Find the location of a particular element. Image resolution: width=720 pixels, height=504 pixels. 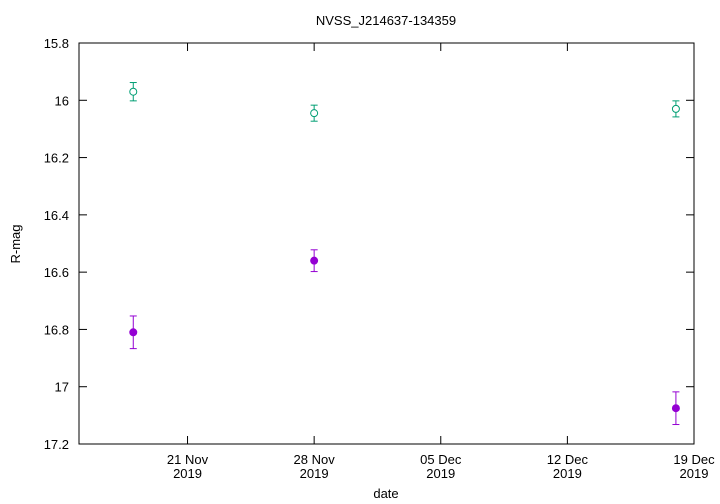

y-tick-label: 16.6 is located at coordinates (56, 272).